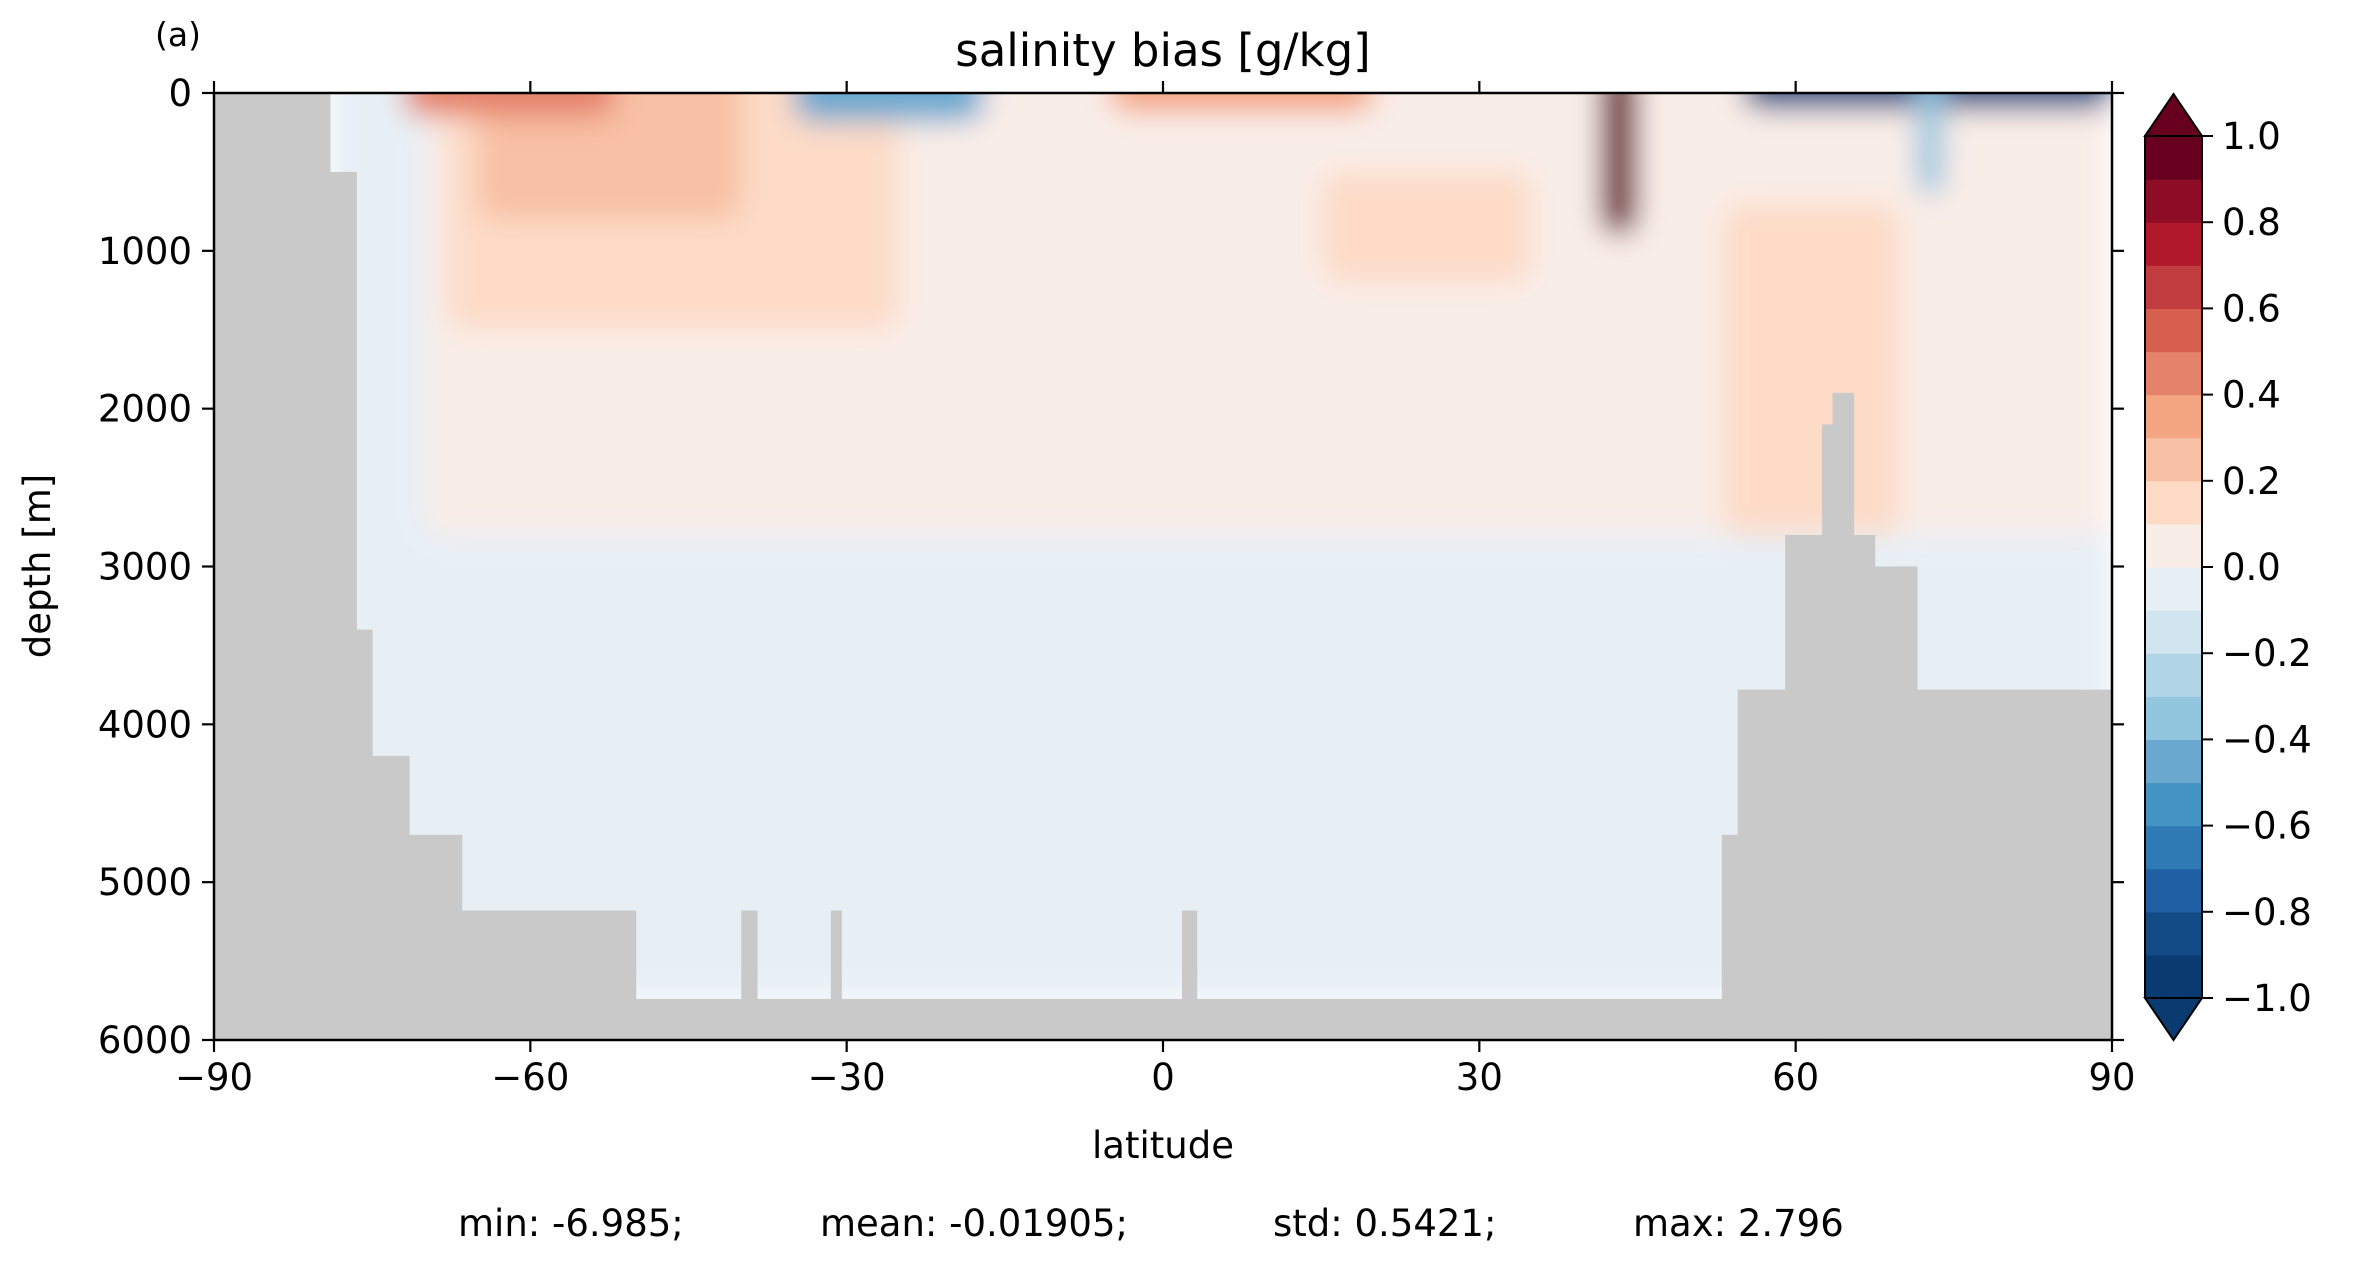 This screenshot has width=2362, height=1263. What do you see at coordinates (145, 882) in the screenshot?
I see `y-tick-label: 5000` at bounding box center [145, 882].